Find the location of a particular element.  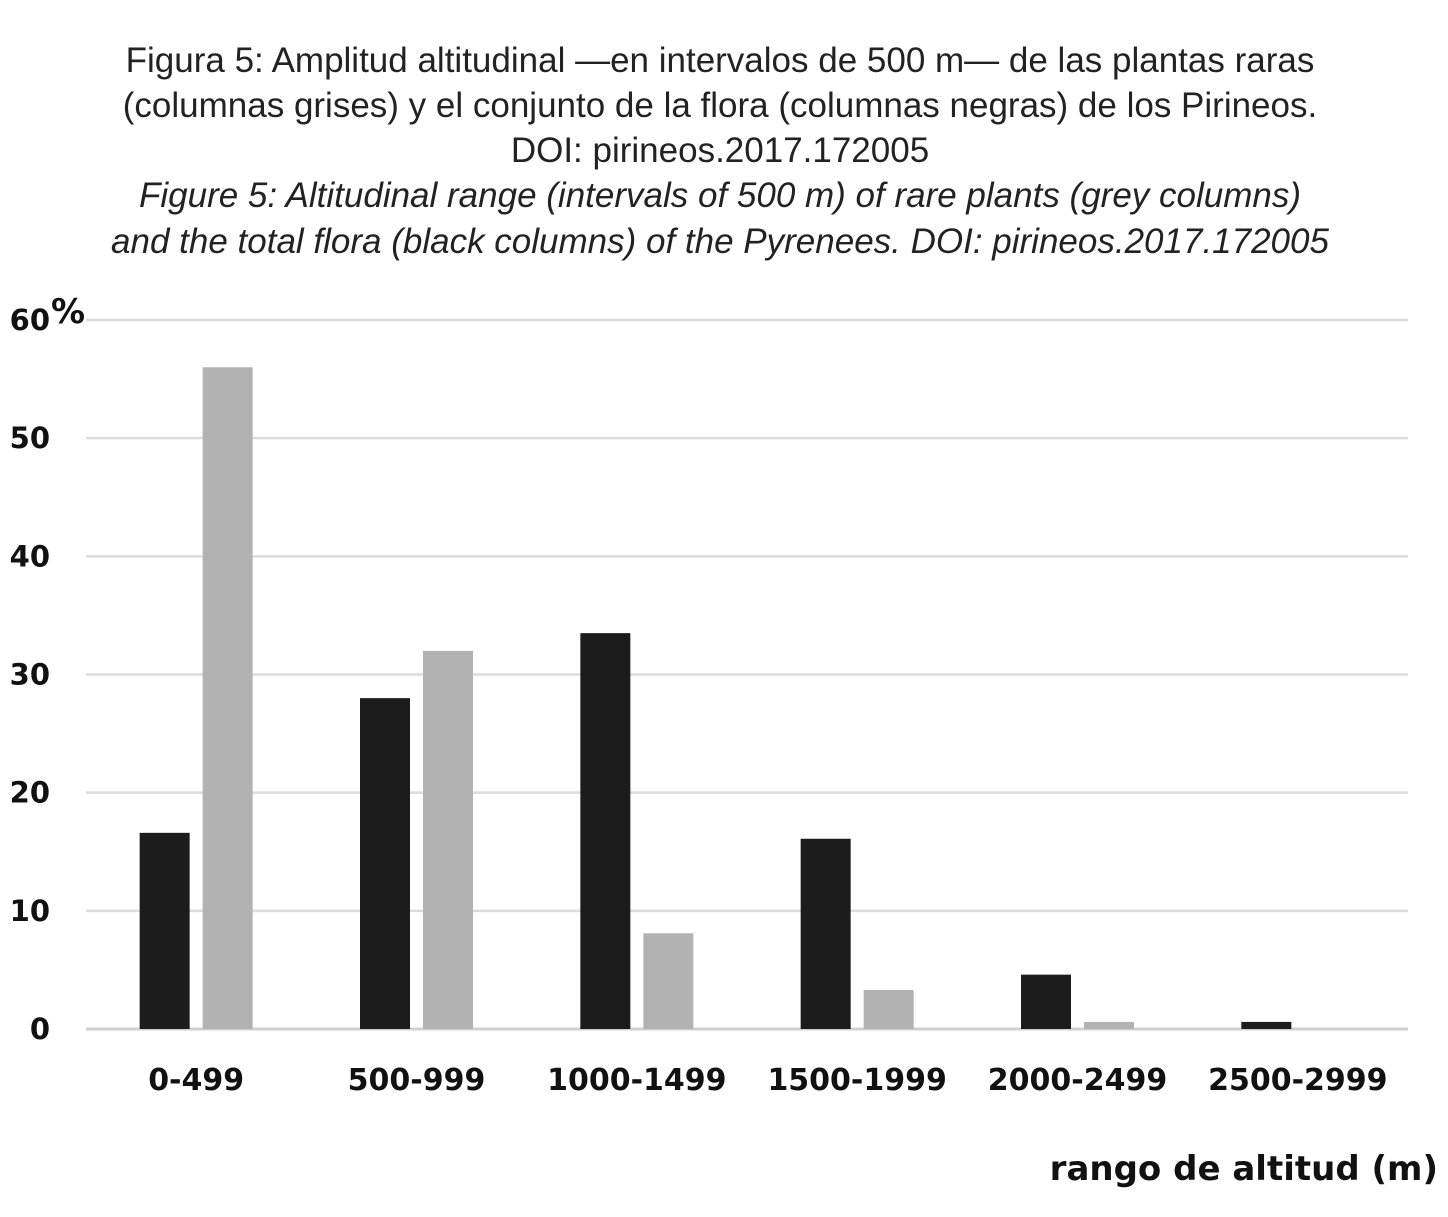

y-tick-label: 30 is located at coordinates (30, 675).